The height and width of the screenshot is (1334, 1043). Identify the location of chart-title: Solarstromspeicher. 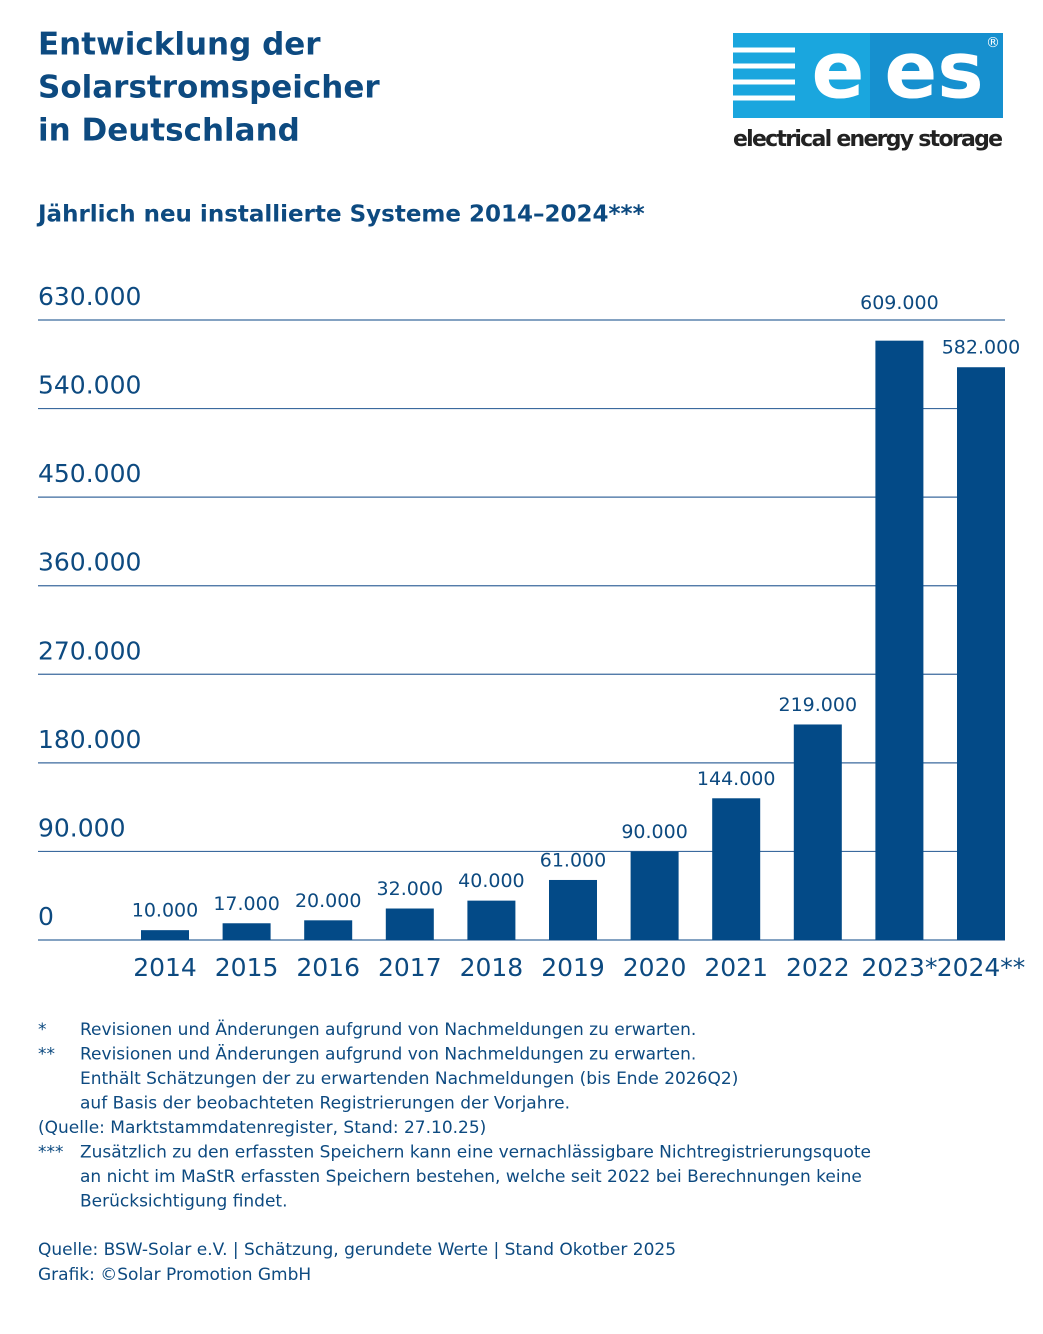
(209, 88).